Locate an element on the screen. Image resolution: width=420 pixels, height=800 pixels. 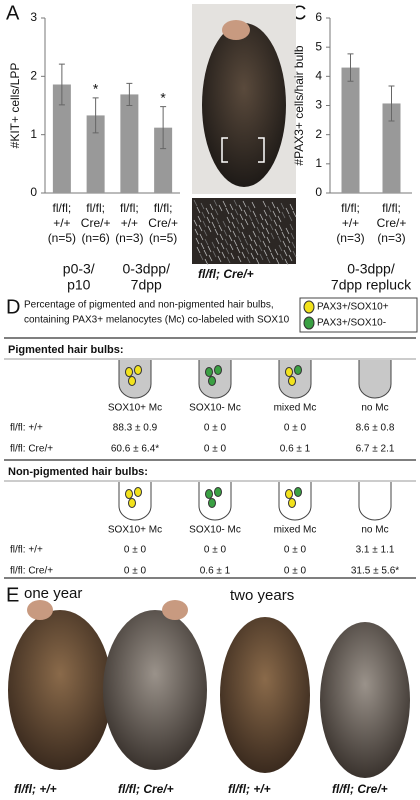
legend-label: PAX3+/SOX10+ is located at coordinates (353, 307).